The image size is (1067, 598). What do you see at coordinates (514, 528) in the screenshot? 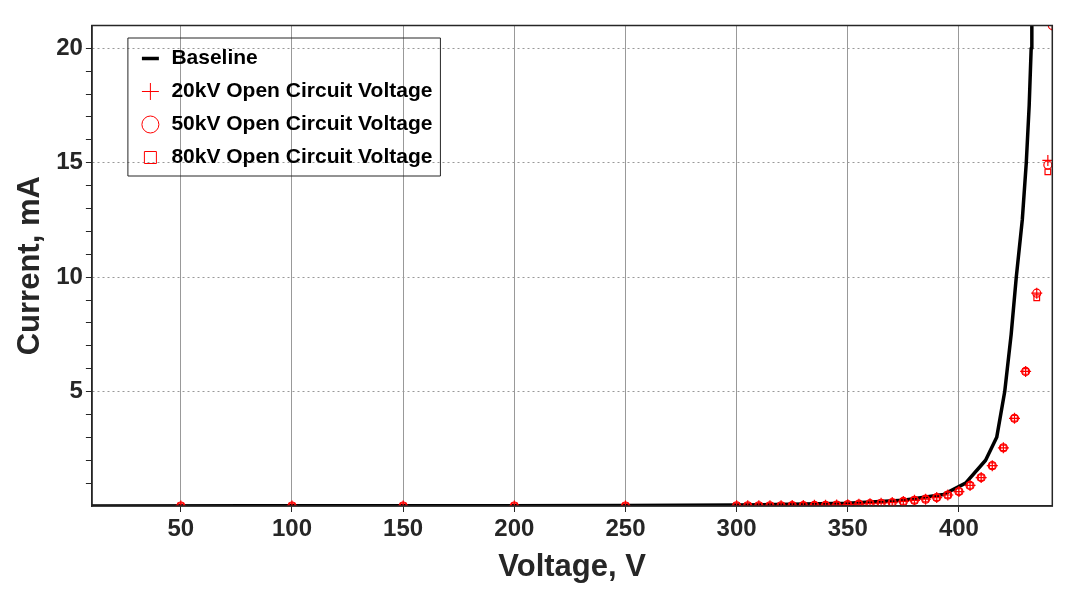
I see `x-tick-label: 200` at bounding box center [514, 528].